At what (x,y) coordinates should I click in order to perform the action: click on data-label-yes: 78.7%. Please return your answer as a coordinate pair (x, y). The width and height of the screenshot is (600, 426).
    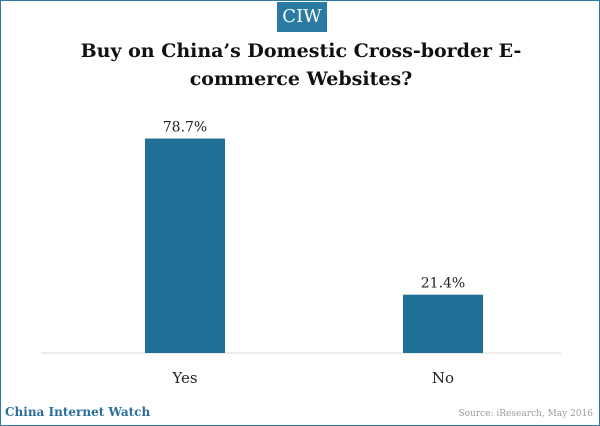
    Looking at the image, I should click on (185, 128).